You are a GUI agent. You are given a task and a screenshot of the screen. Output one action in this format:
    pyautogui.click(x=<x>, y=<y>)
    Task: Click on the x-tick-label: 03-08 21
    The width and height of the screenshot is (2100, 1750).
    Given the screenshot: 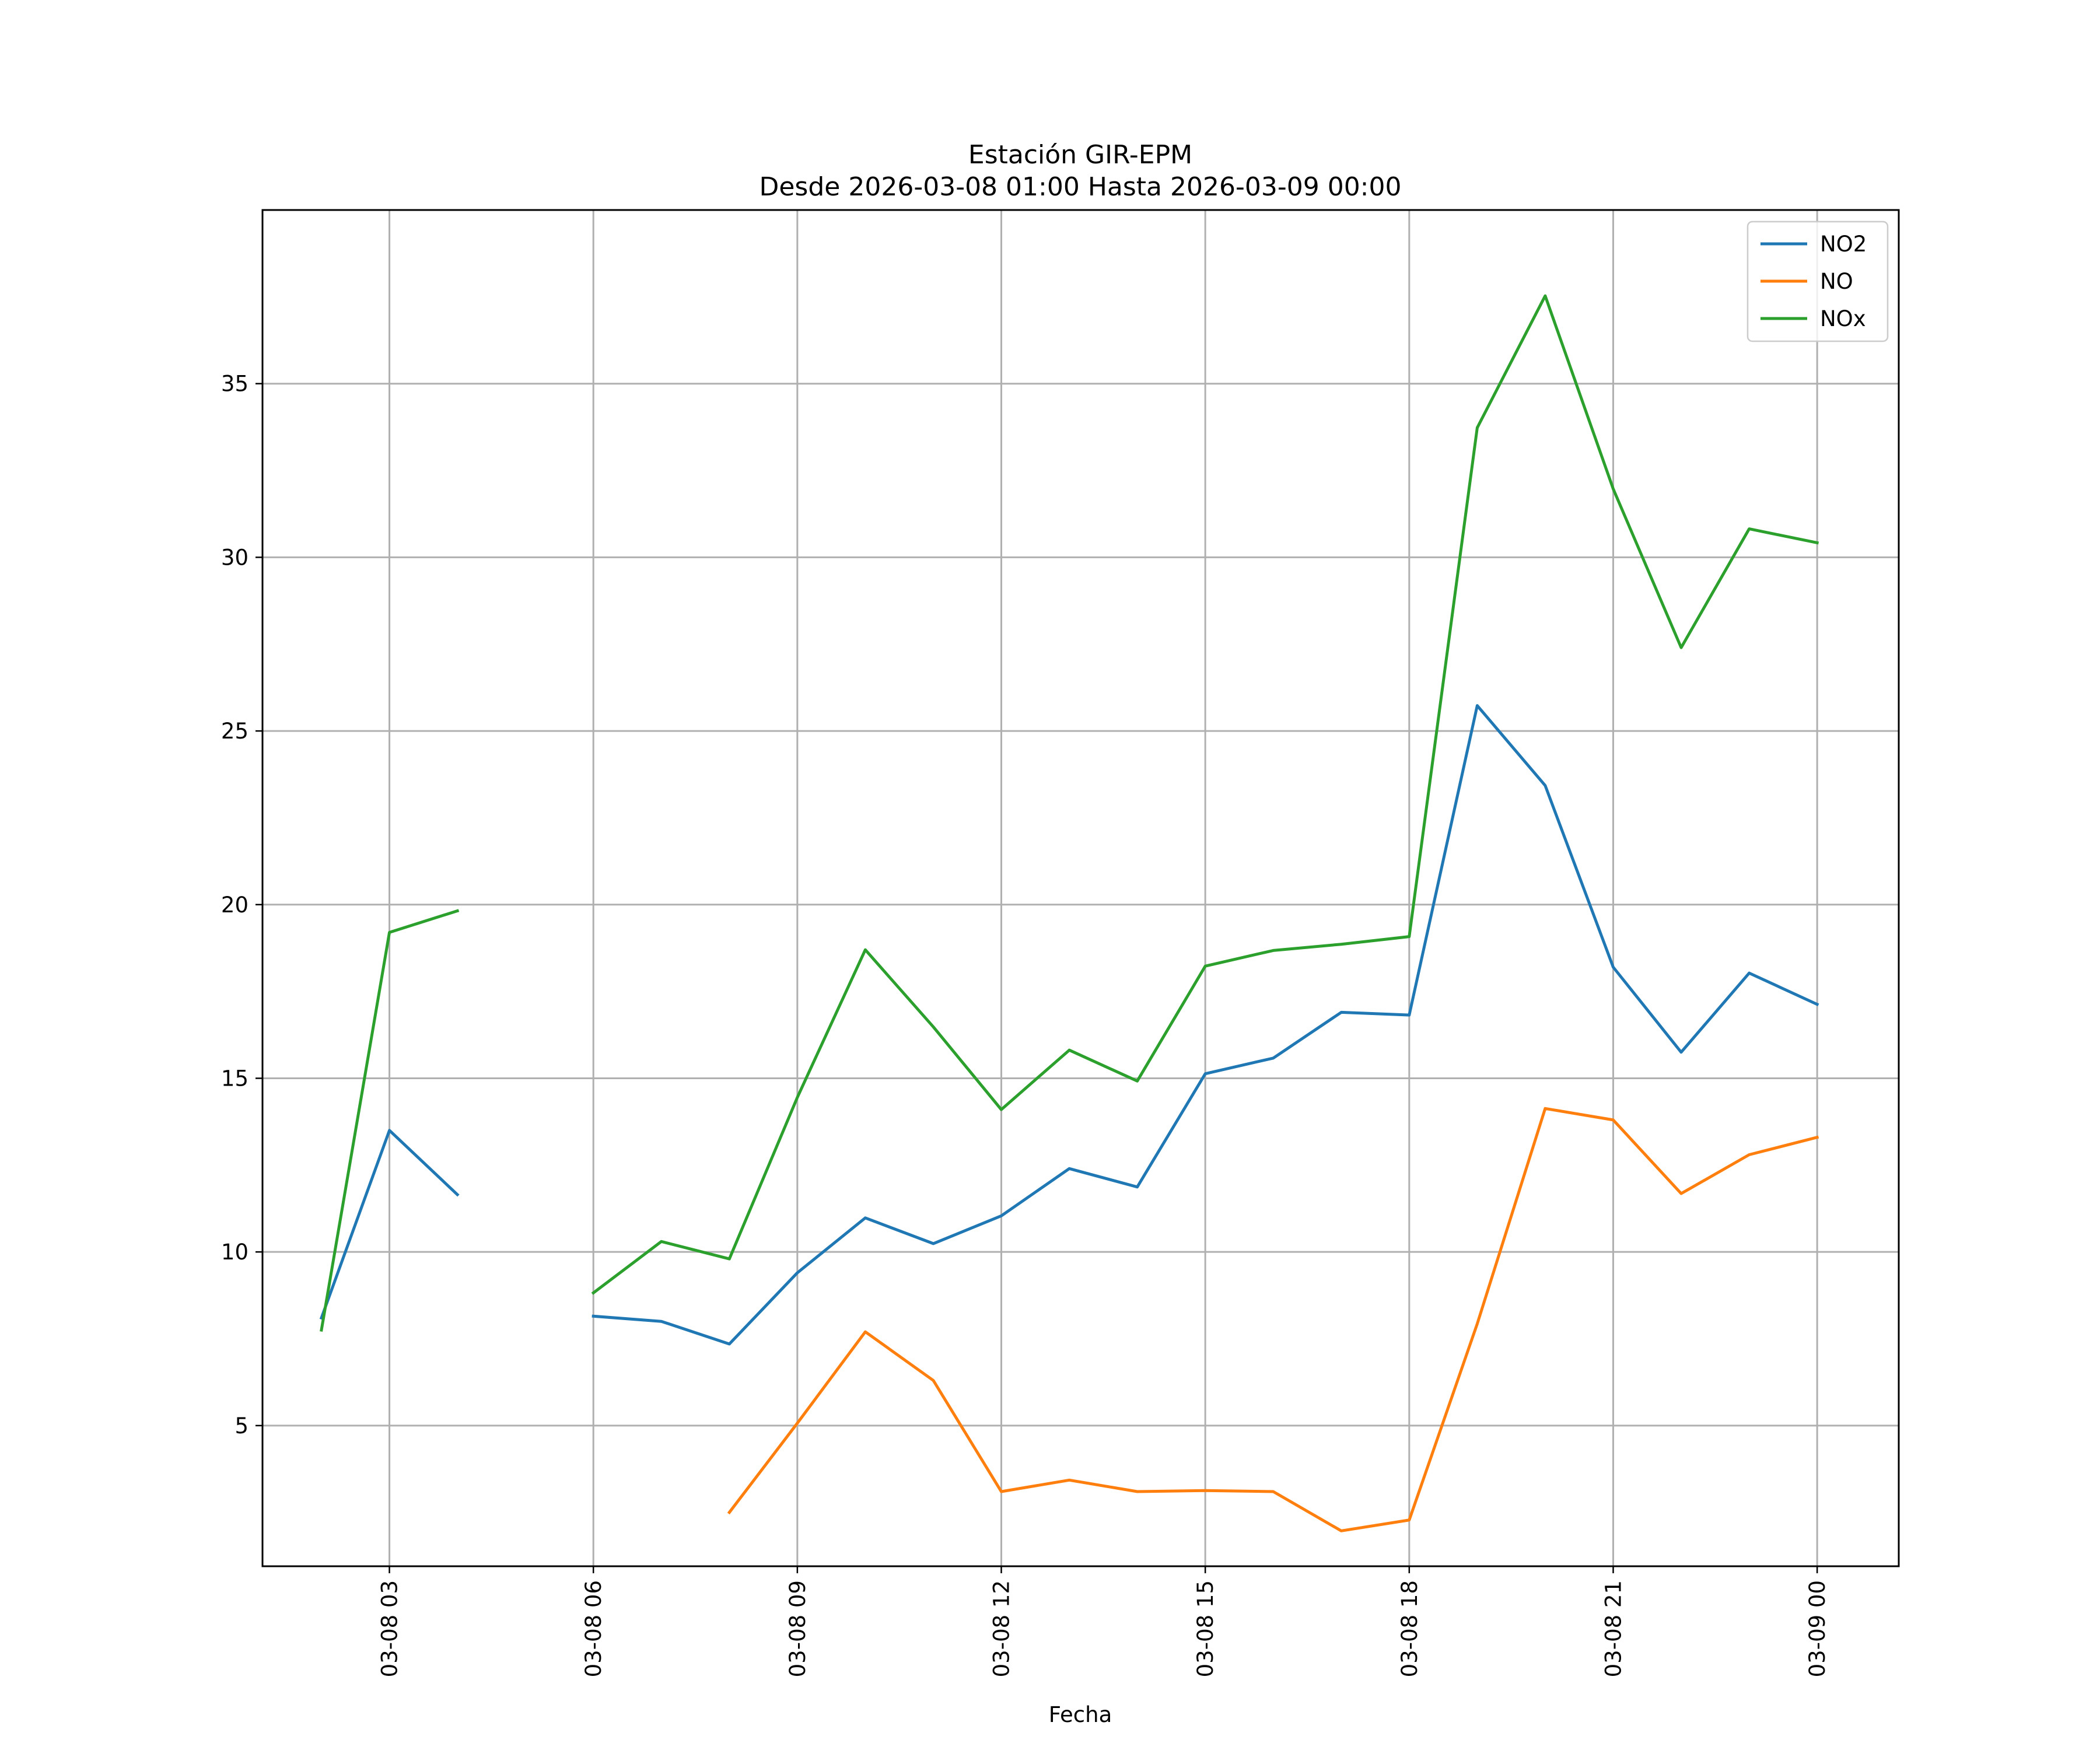 What is the action you would take?
    pyautogui.click(x=1613, y=1629)
    